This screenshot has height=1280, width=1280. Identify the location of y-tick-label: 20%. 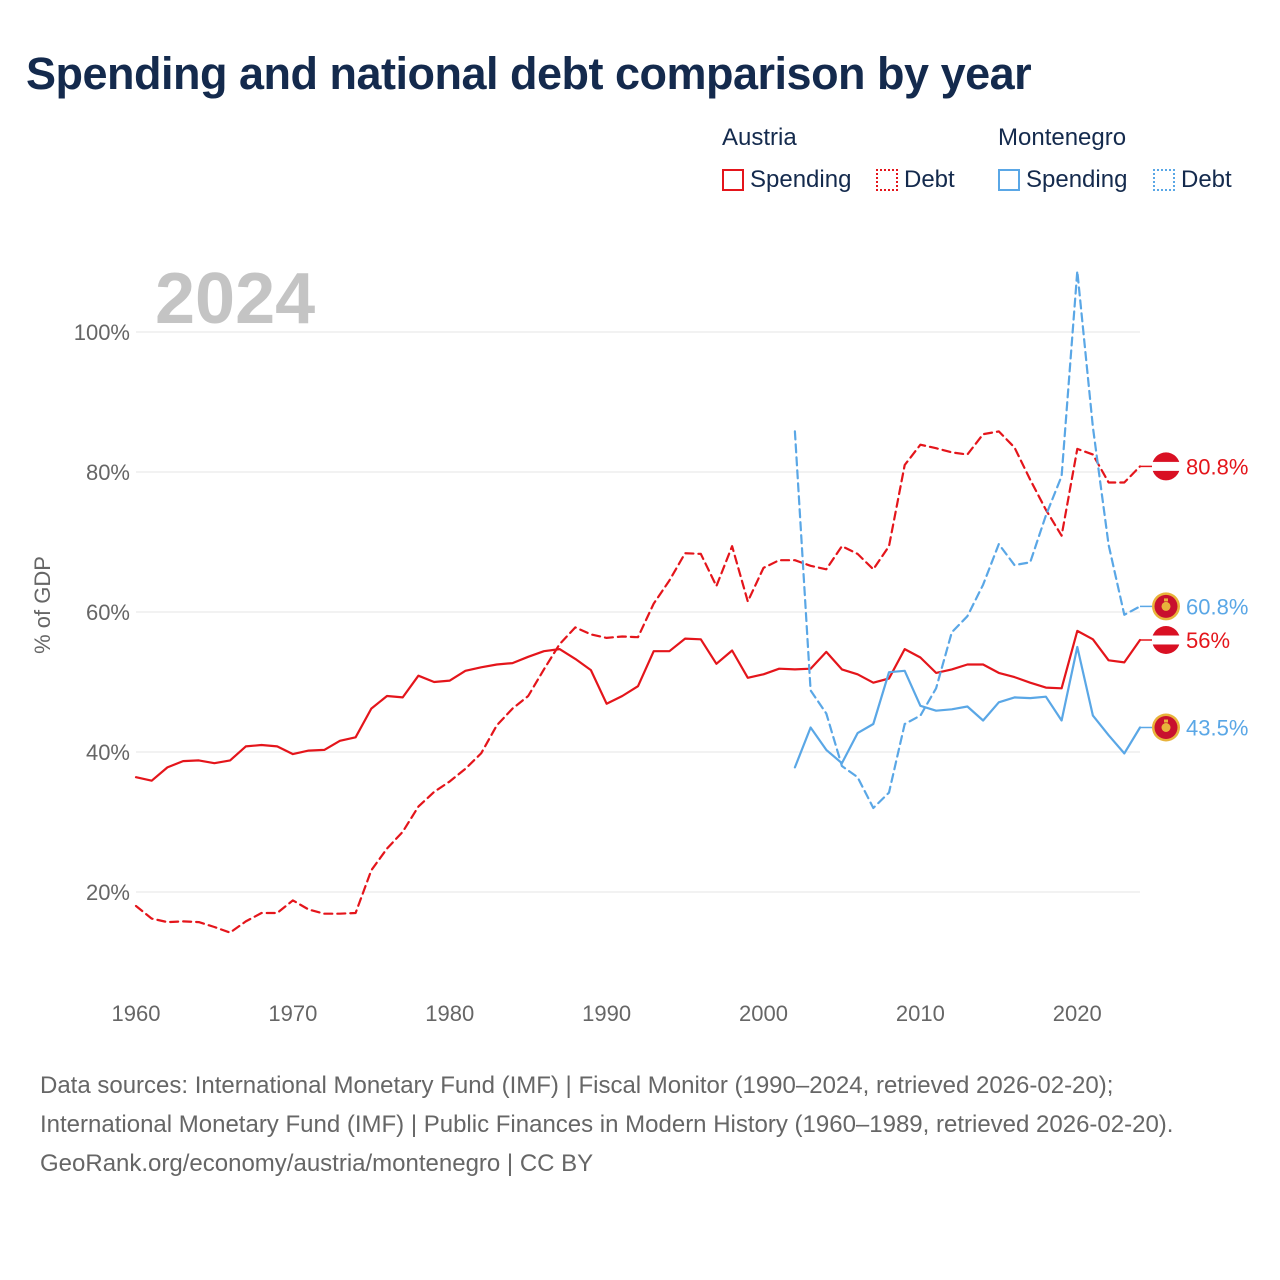
(108, 892).